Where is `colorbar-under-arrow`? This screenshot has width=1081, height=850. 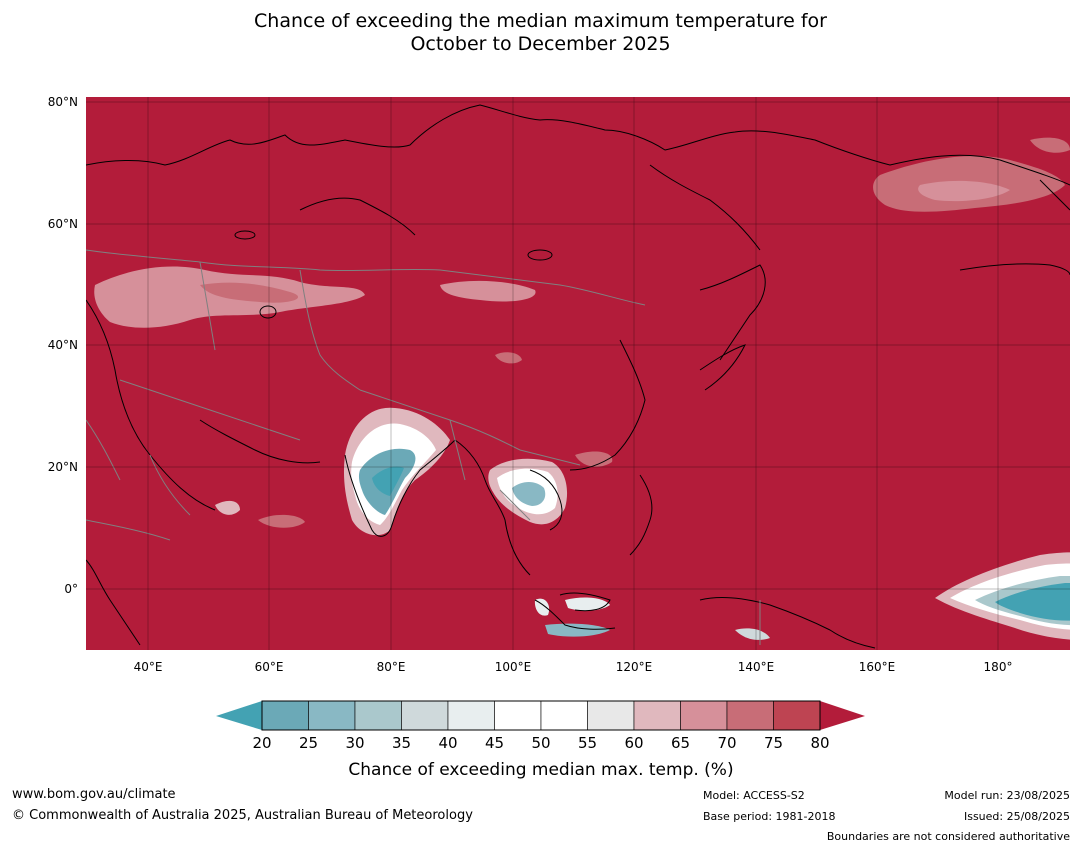
colorbar-under-arrow is located at coordinates (239, 715).